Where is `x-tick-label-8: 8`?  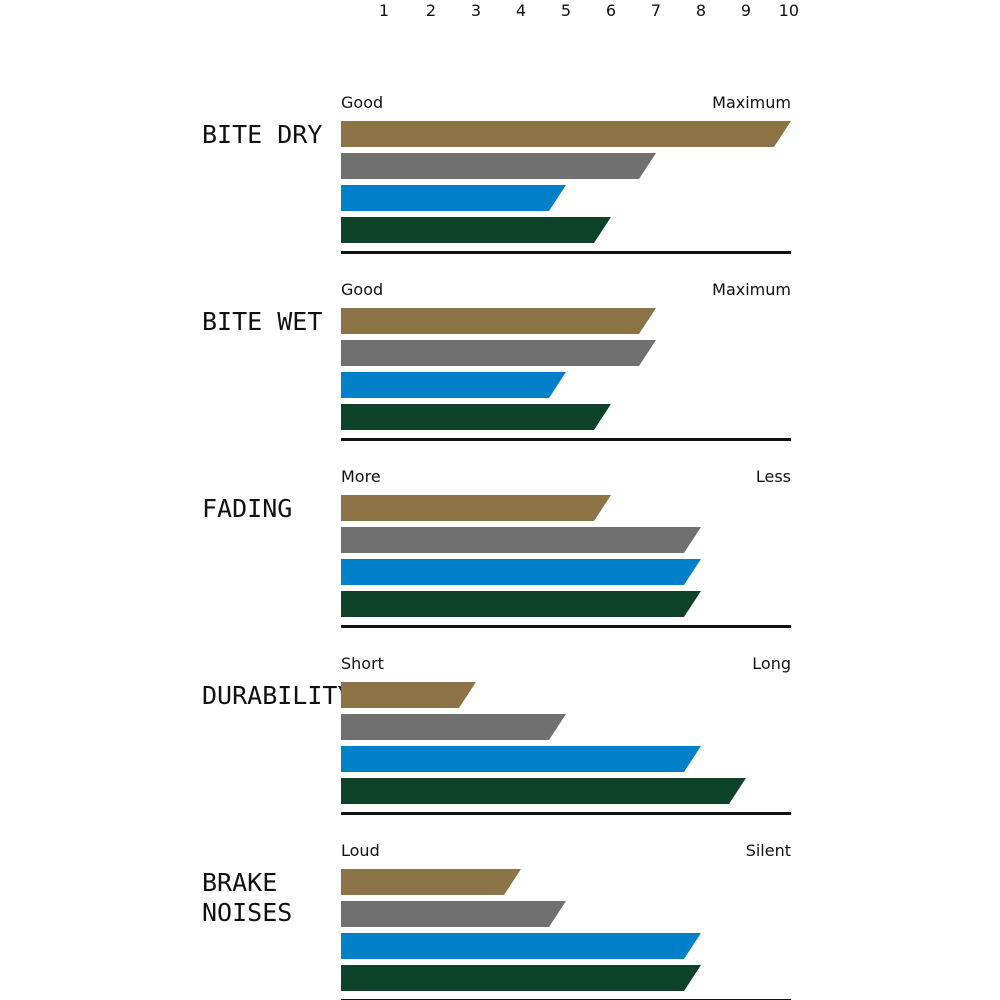
x-tick-label-8: 8 is located at coordinates (701, 10).